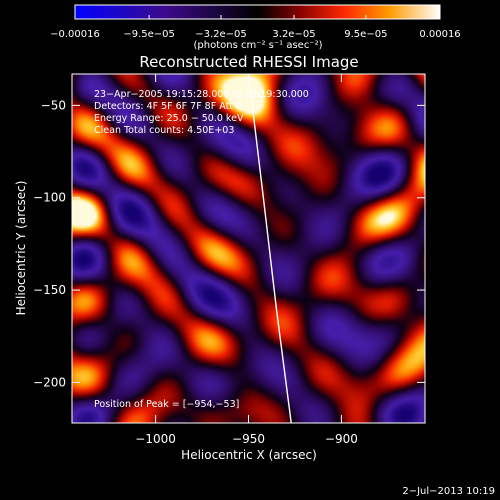 This screenshot has height=500, width=500. I want to click on chart-title: Reconstructed RHESSI Image, so click(248, 62).